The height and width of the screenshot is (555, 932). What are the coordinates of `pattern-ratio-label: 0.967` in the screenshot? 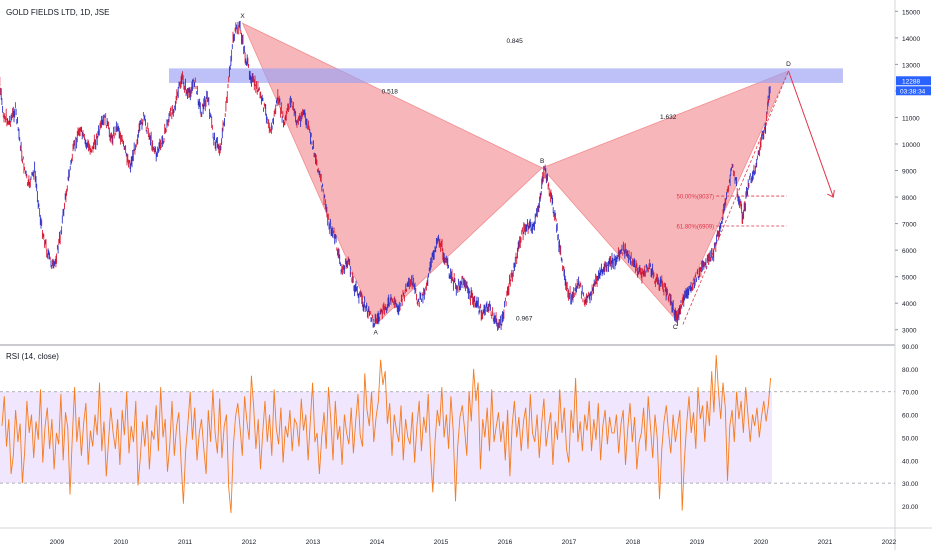 It's located at (524, 318).